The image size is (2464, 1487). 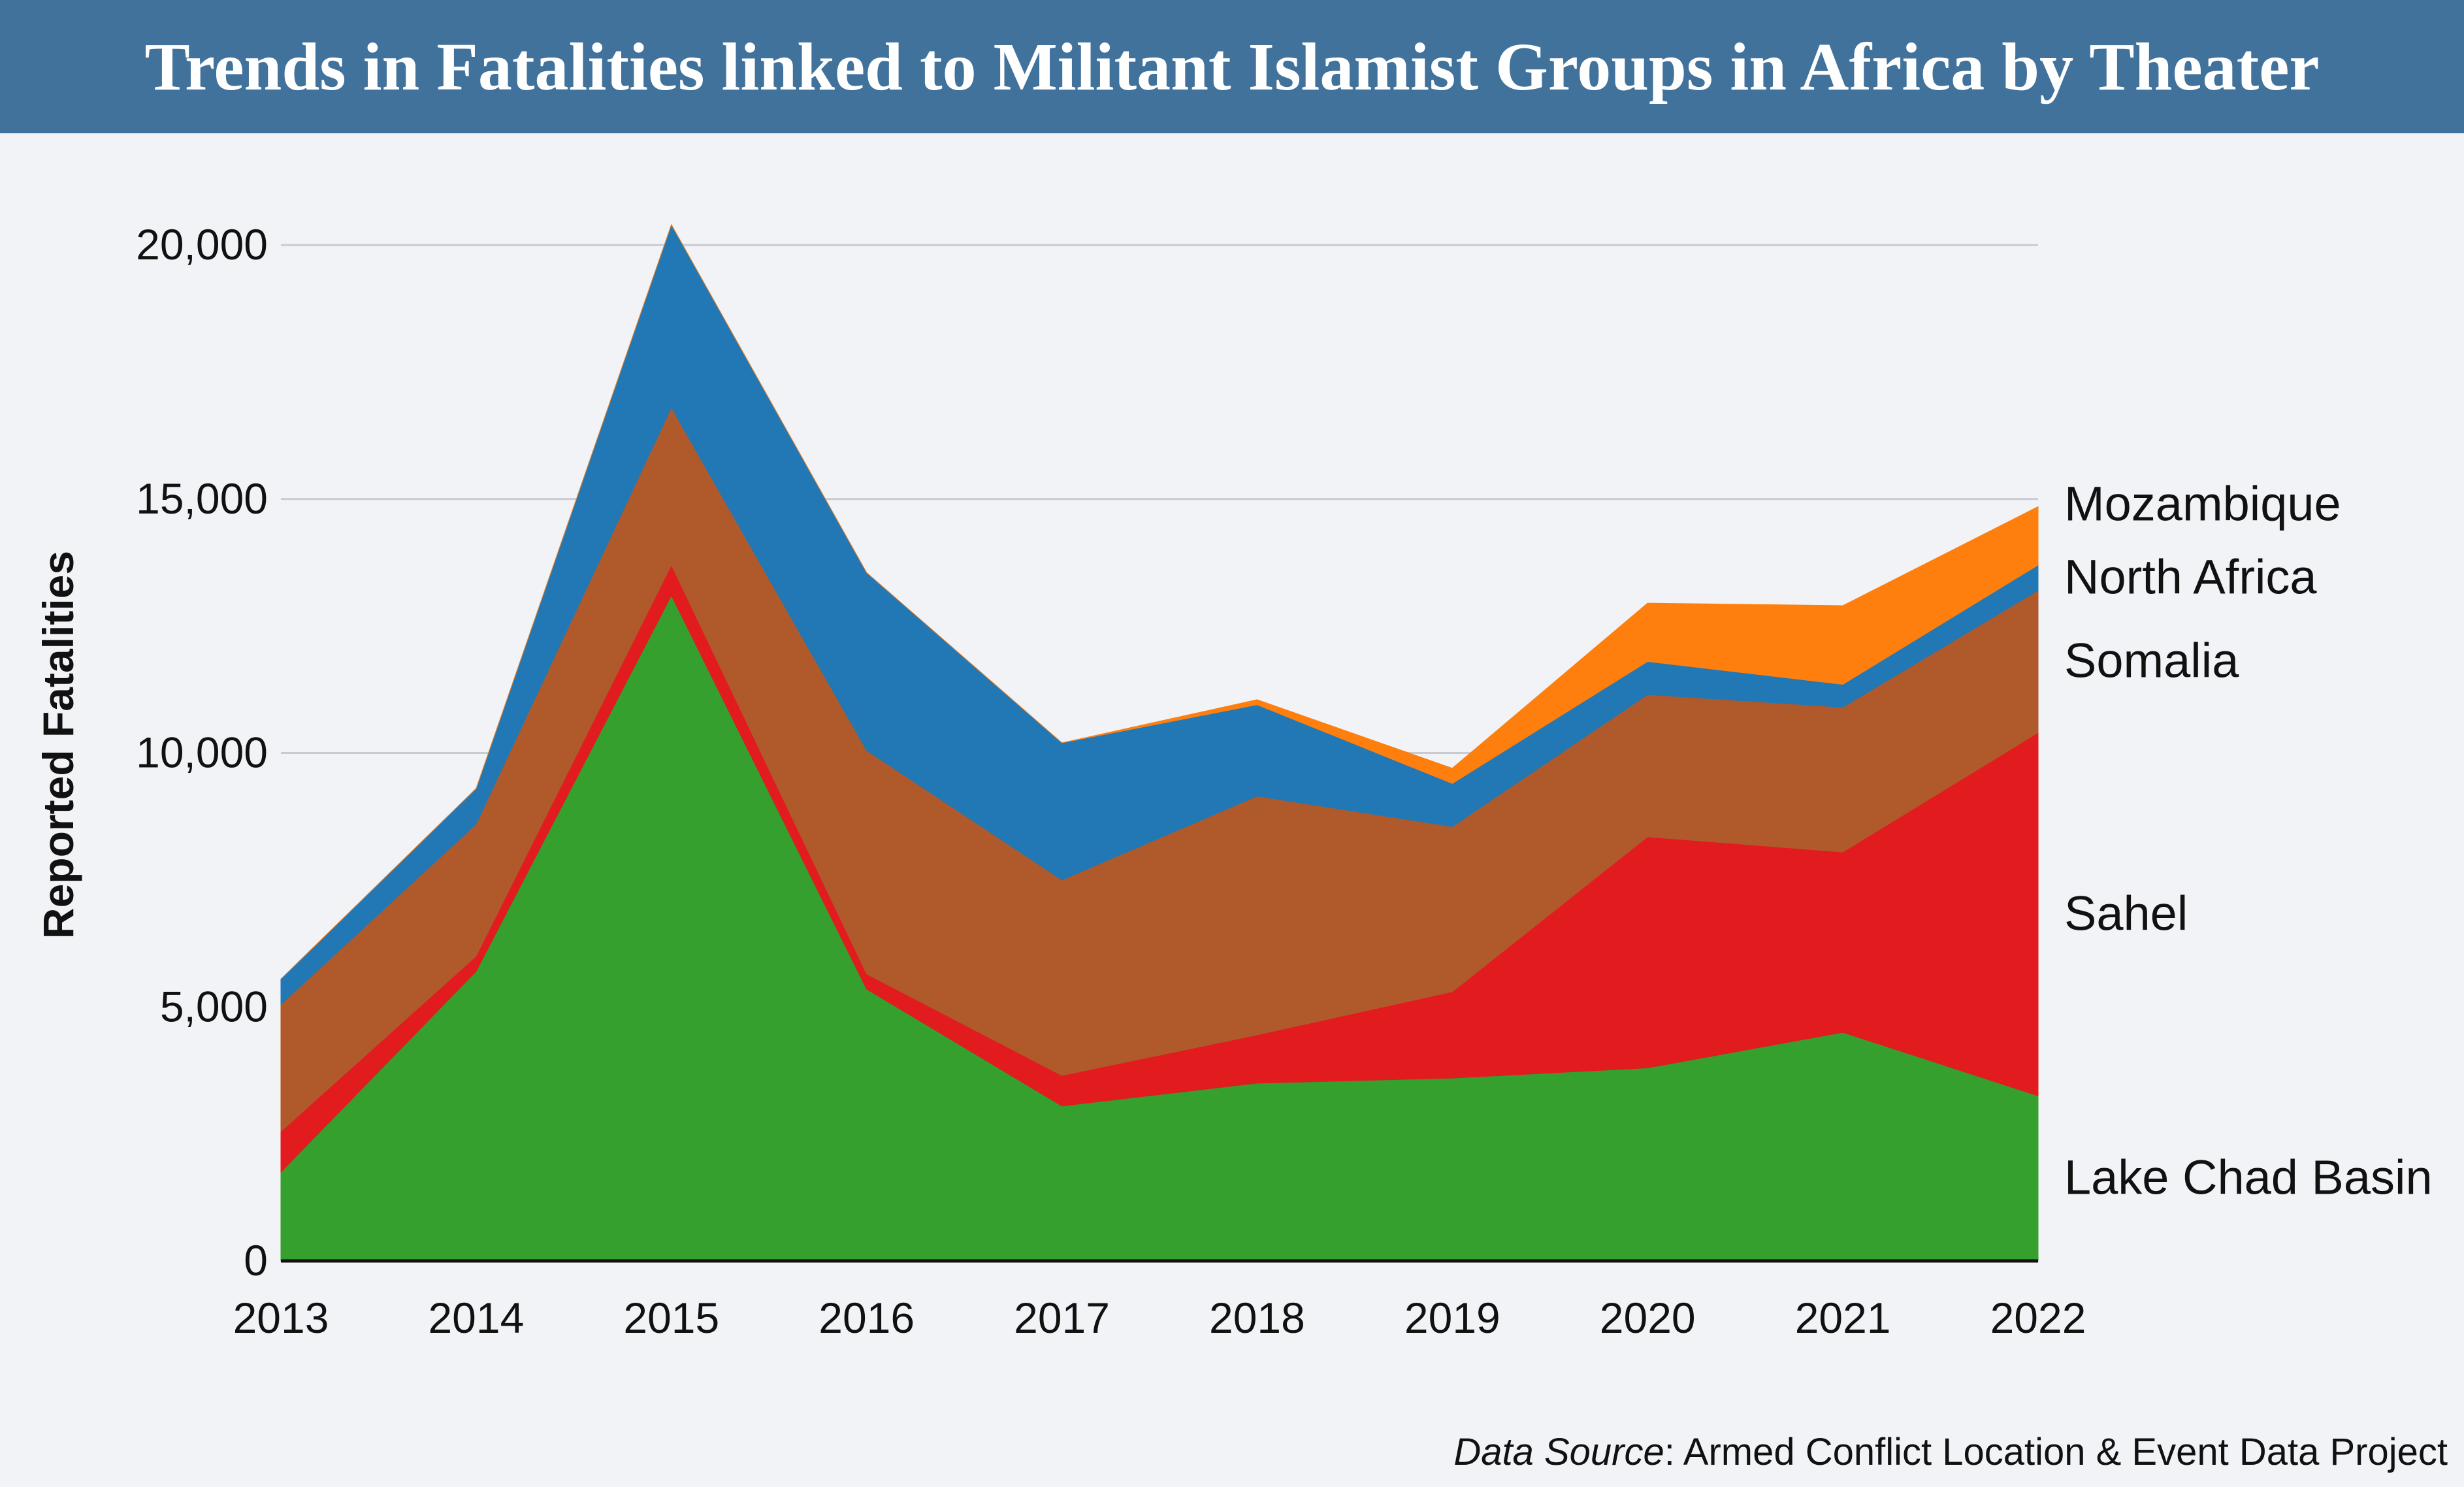 What do you see at coordinates (2038, 1318) in the screenshot?
I see `x-tick-label: 2022` at bounding box center [2038, 1318].